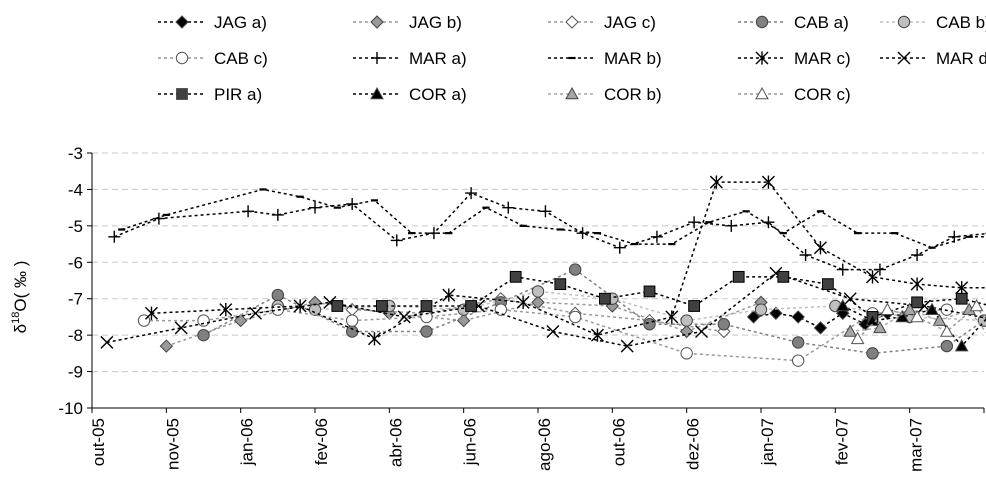  Describe the element at coordinates (321, 441) in the screenshot. I see `x-tick-label: fev-06` at that location.